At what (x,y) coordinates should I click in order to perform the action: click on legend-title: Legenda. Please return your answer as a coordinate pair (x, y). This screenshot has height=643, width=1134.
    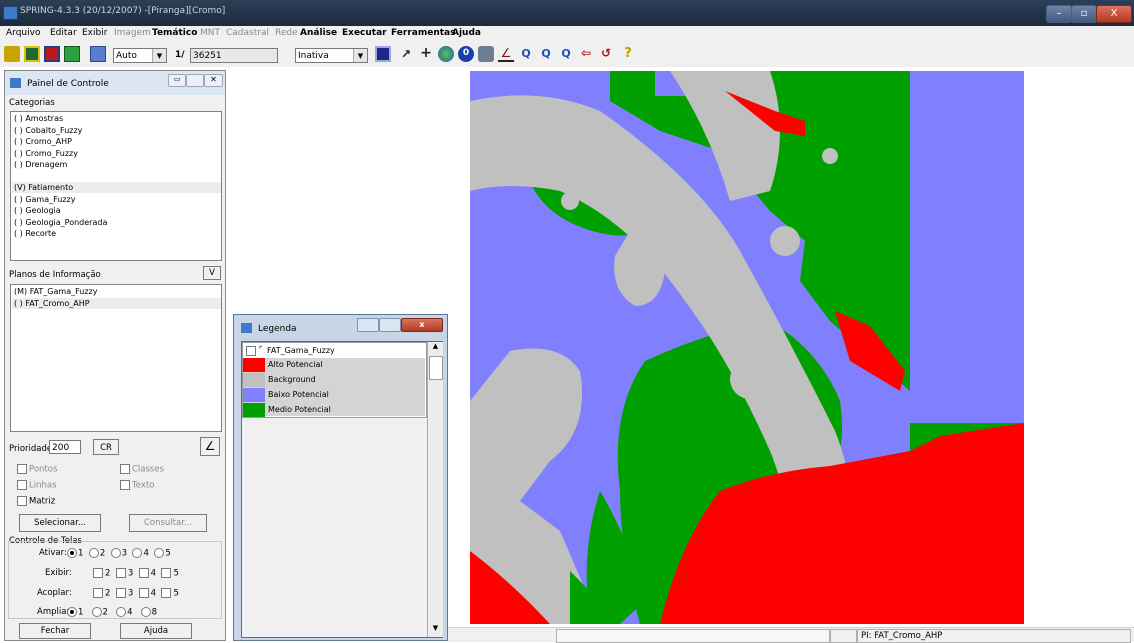
    Looking at the image, I should click on (277, 329).